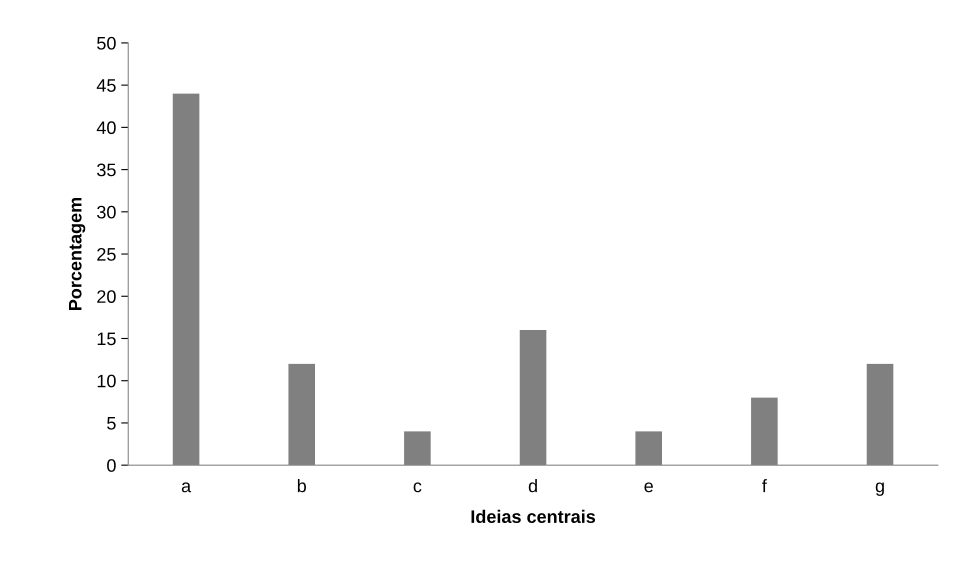 This screenshot has width=957, height=580. I want to click on x-tick-label: d, so click(532, 485).